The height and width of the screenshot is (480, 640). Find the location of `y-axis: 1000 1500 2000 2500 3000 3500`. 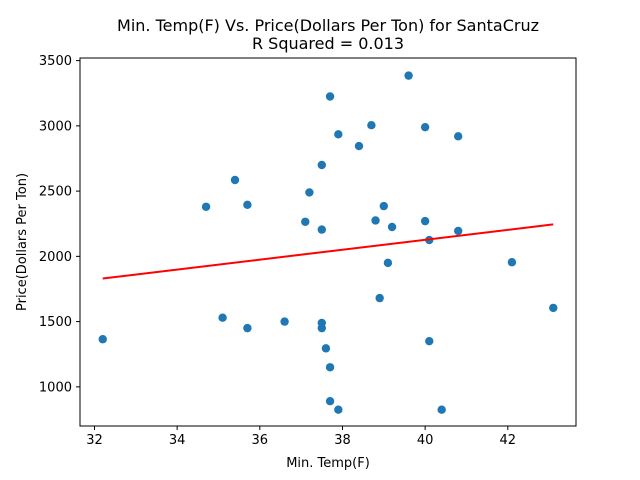

y-axis: 1000 1500 2000 2500 3000 3500 is located at coordinates (59, 224).